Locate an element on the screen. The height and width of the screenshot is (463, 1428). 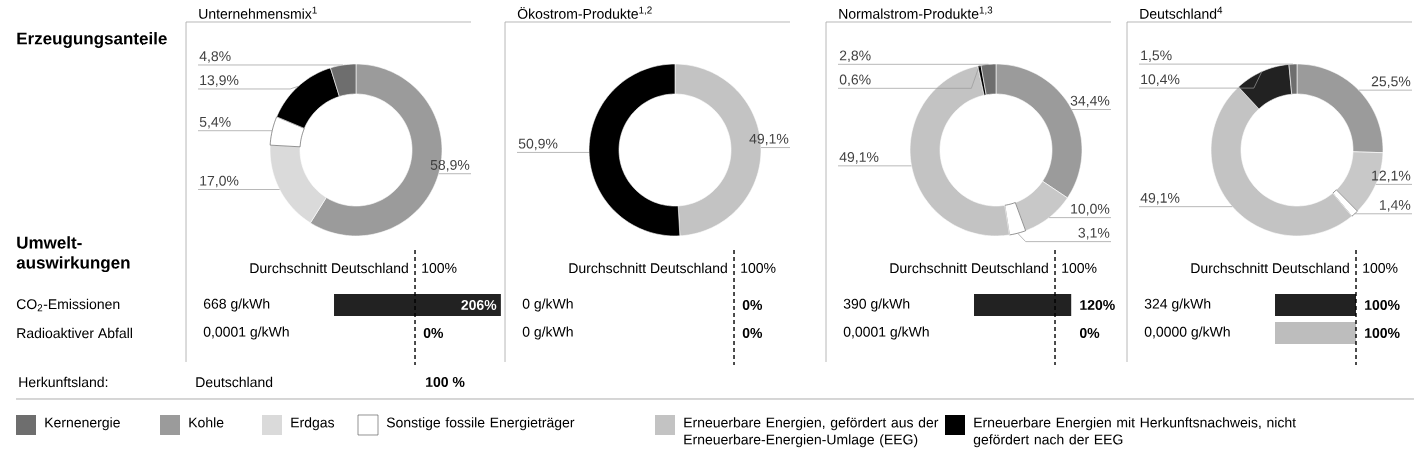
data-label: 10,0% is located at coordinates (1090, 209).